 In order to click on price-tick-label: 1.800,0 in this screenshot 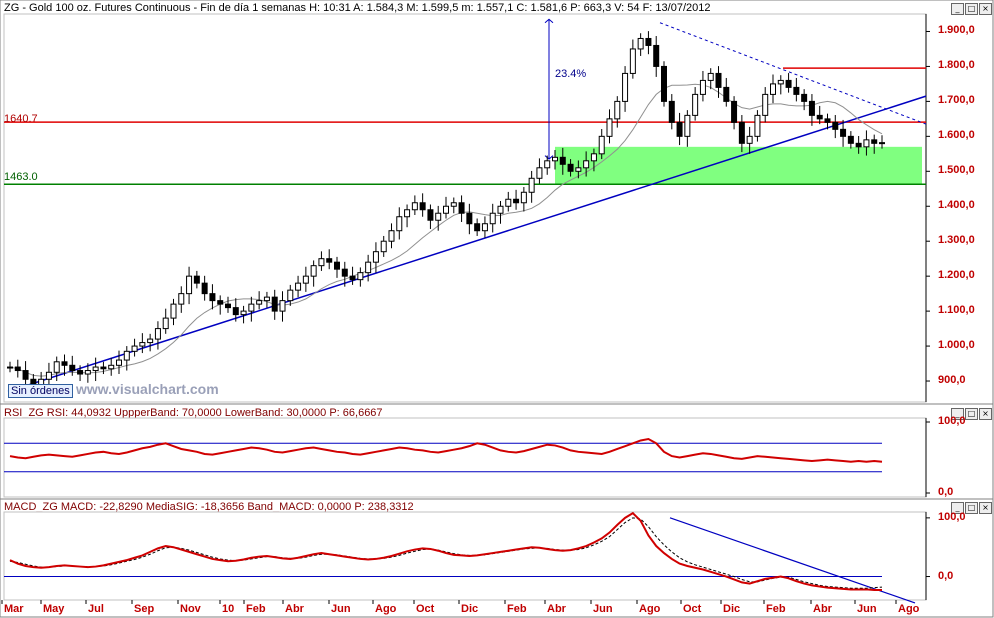, I will do `click(956, 65)`.